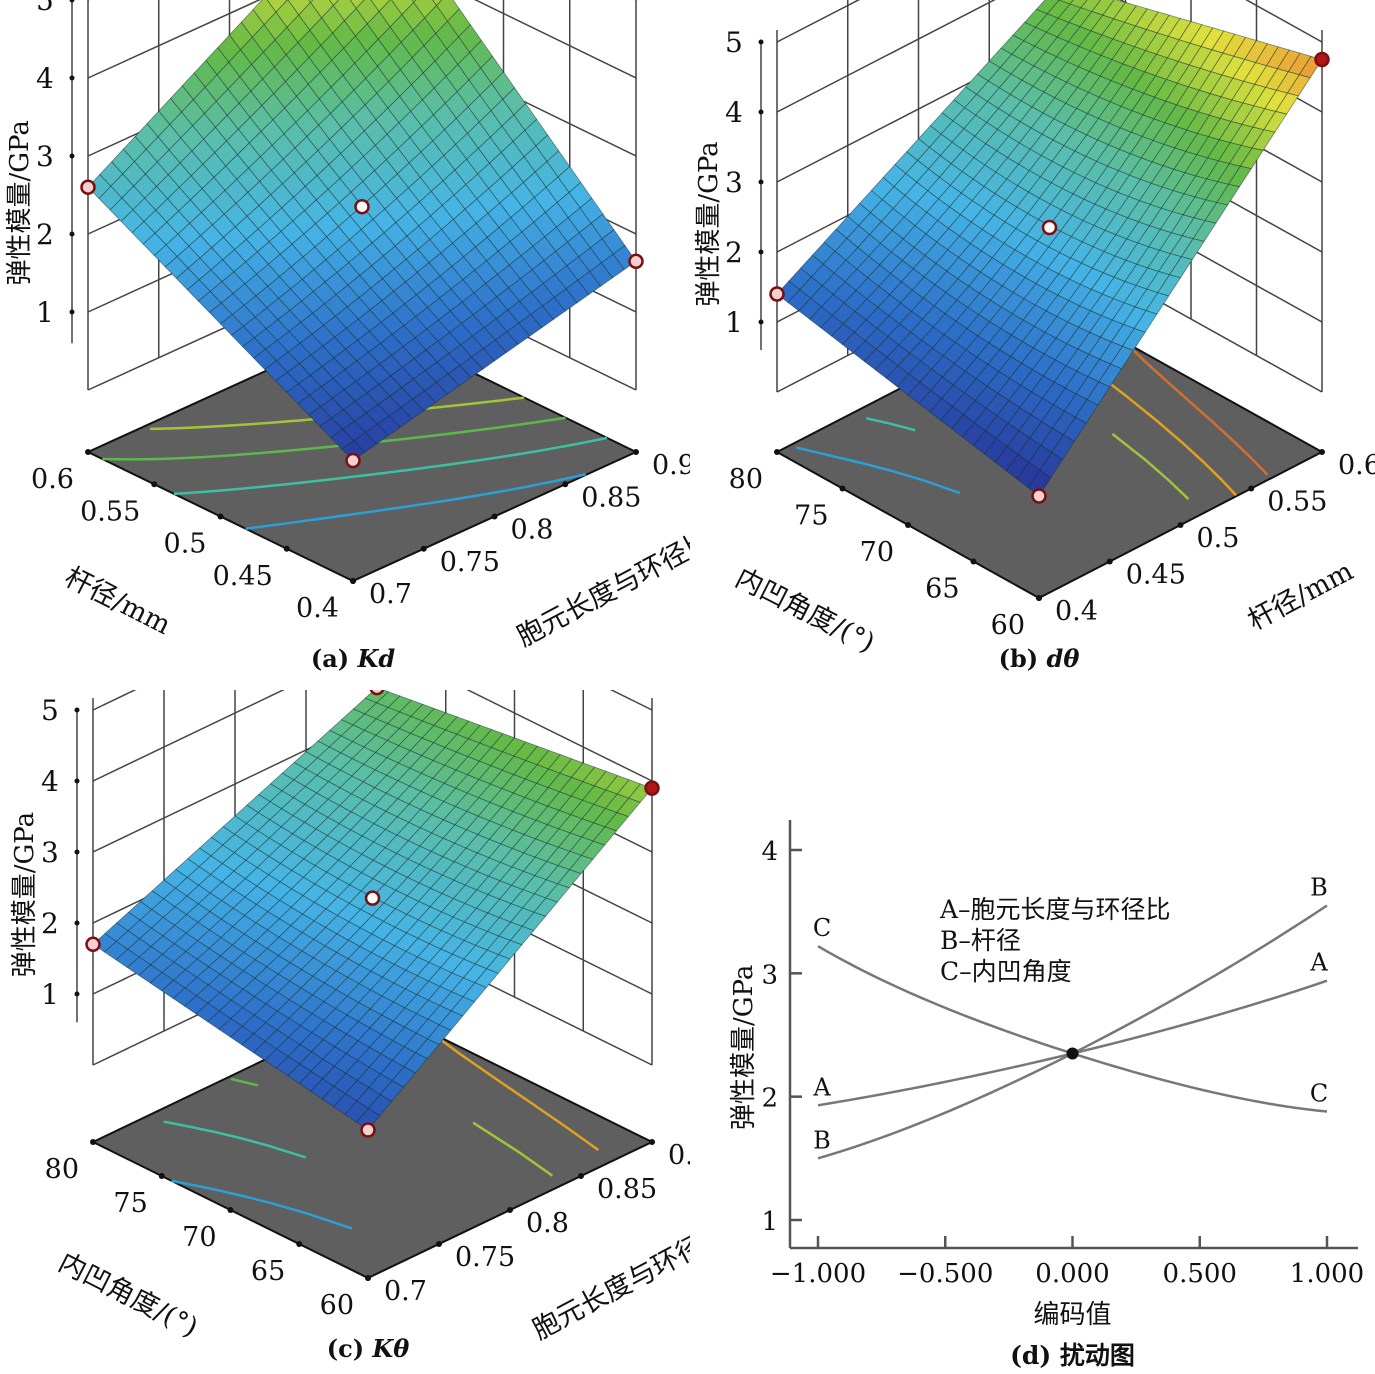 The width and height of the screenshot is (1375, 1374). What do you see at coordinates (822, 1140) in the screenshot?
I see `series-label-left-B: B` at bounding box center [822, 1140].